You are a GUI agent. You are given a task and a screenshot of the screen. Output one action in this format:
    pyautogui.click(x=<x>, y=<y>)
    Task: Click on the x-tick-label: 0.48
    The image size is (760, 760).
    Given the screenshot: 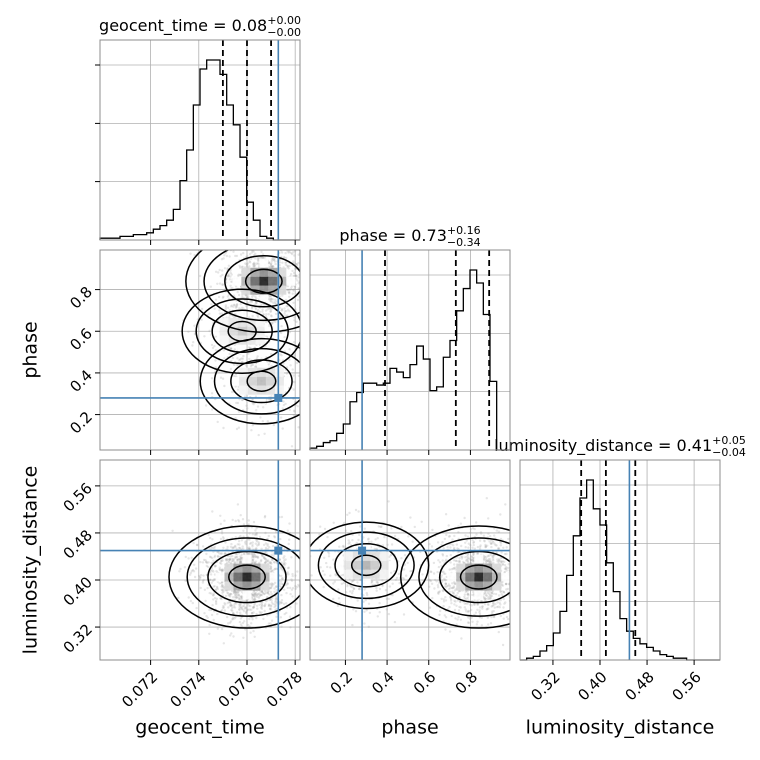 What is the action you would take?
    pyautogui.click(x=639, y=686)
    